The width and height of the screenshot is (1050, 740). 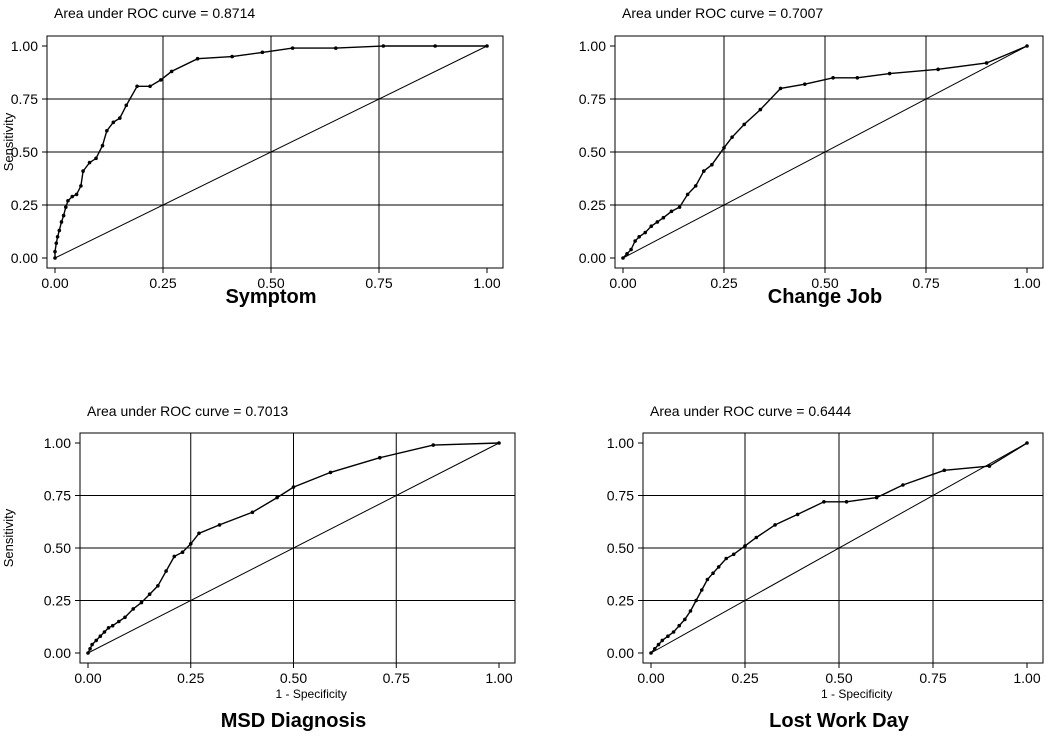 What do you see at coordinates (825, 297) in the screenshot?
I see `panel-title: Change Job` at bounding box center [825, 297].